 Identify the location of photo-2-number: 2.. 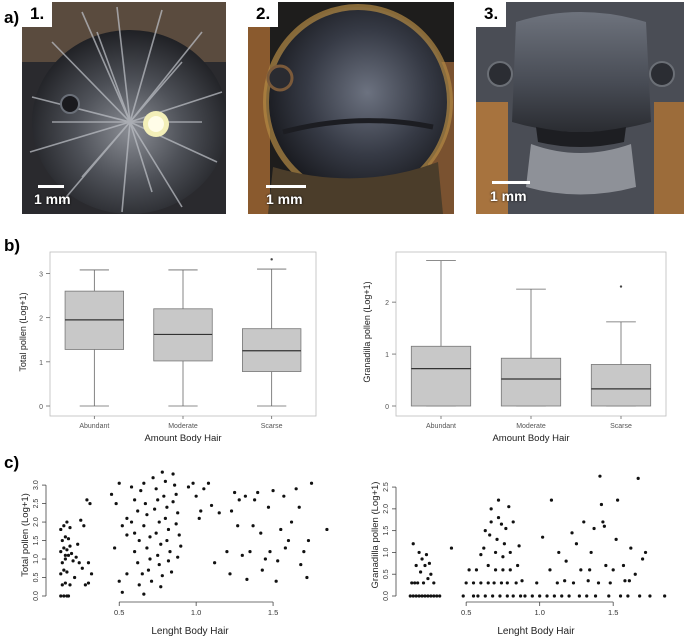
(263, 14).